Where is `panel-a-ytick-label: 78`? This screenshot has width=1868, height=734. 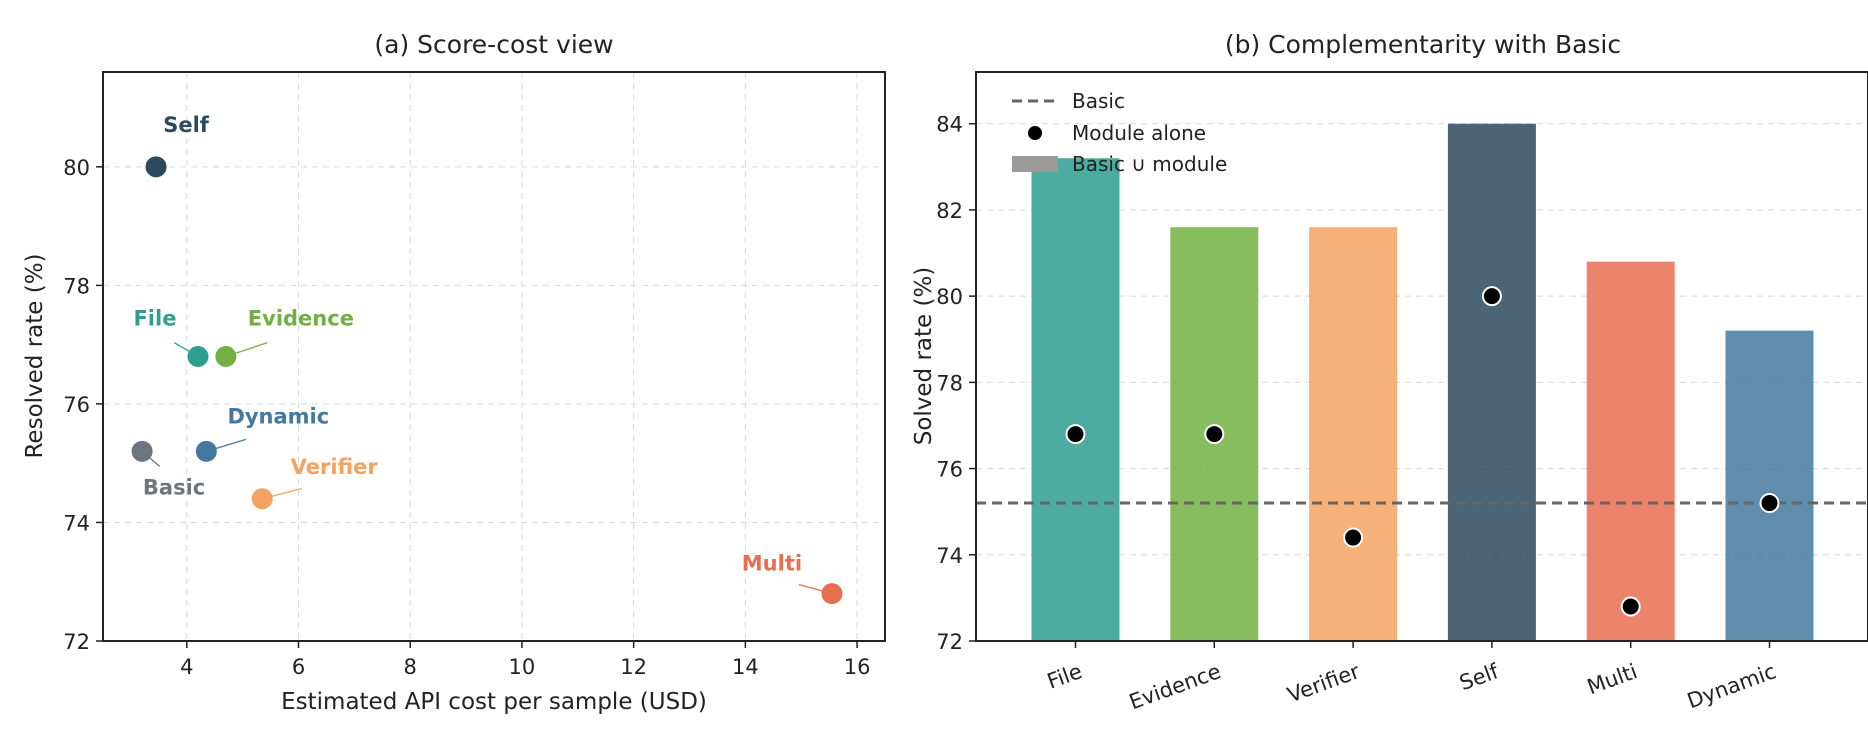
panel-a-ytick-label: 78 is located at coordinates (76, 286).